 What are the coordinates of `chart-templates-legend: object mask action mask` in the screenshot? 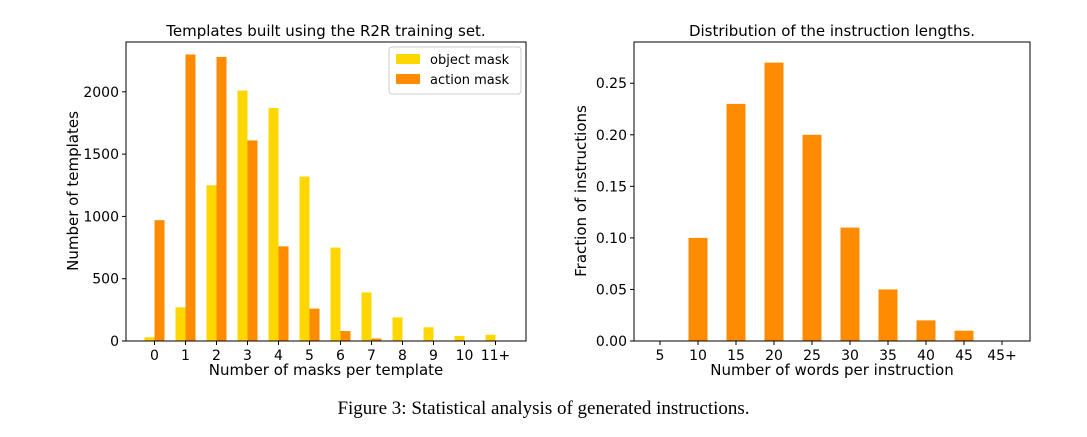 It's located at (455, 70).